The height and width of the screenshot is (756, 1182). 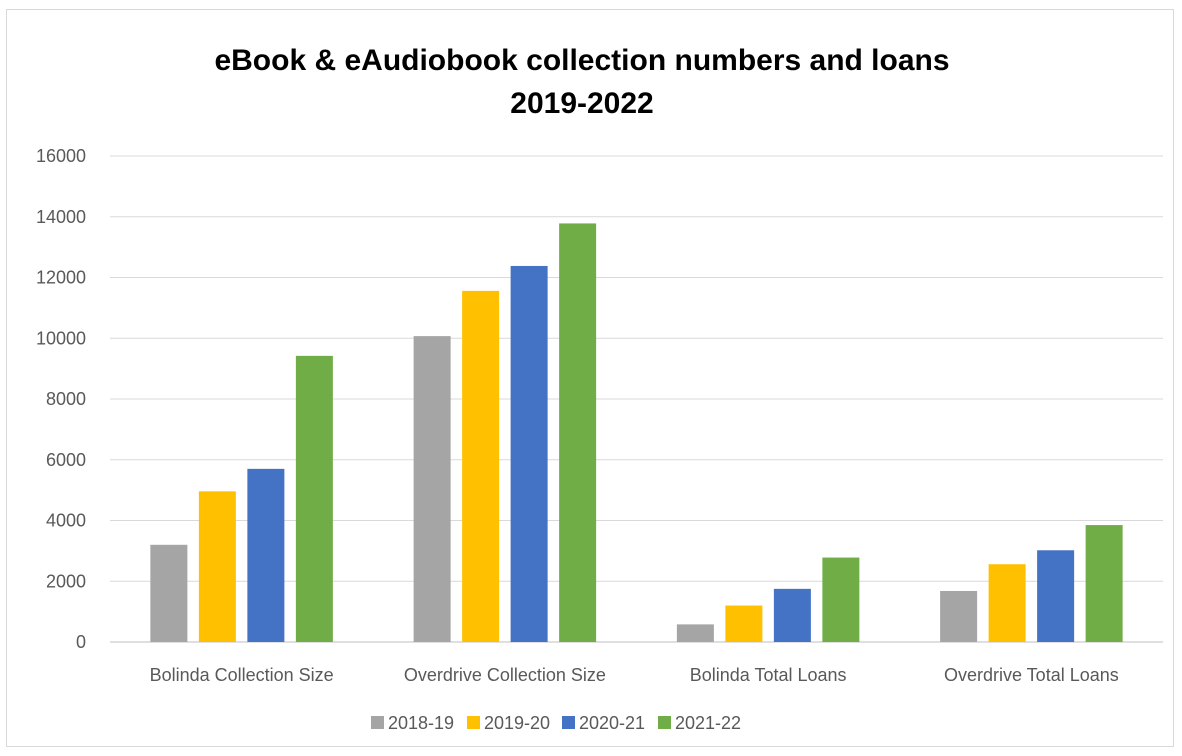 What do you see at coordinates (612, 723) in the screenshot?
I see `legend-label: 2020-21` at bounding box center [612, 723].